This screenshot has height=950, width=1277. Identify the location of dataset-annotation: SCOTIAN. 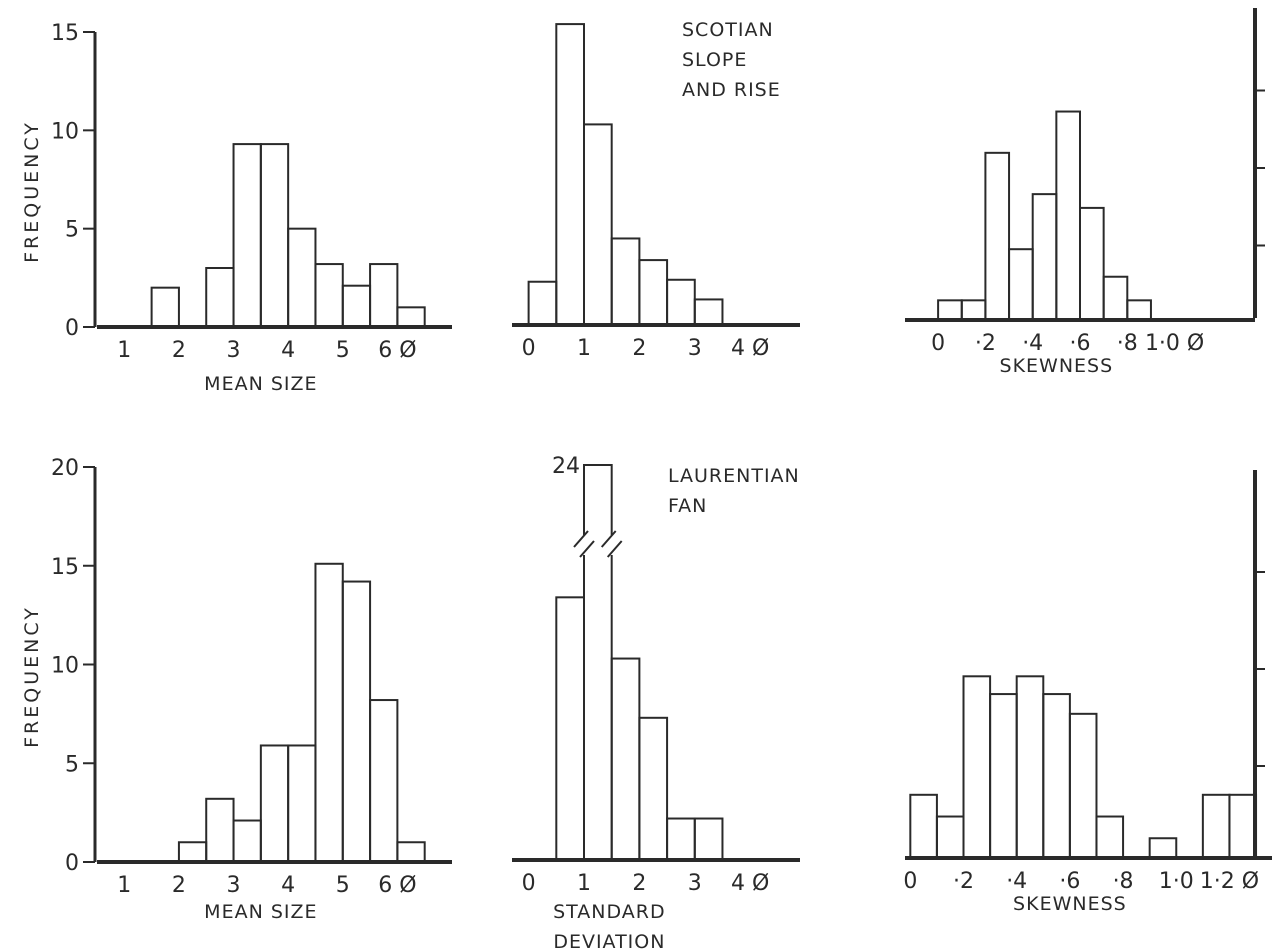
(728, 30).